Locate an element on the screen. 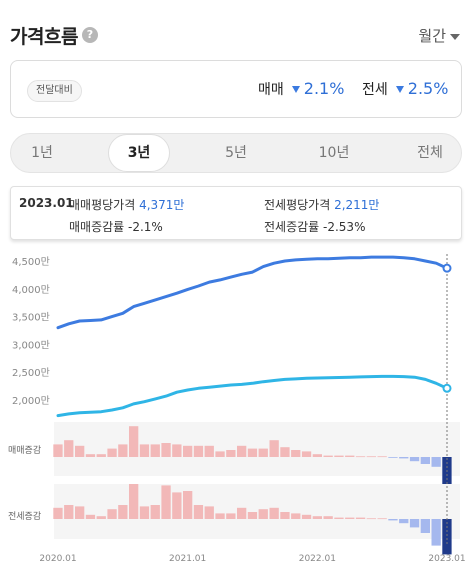  change-panel-label: 매매증감 is located at coordinates (24, 450).